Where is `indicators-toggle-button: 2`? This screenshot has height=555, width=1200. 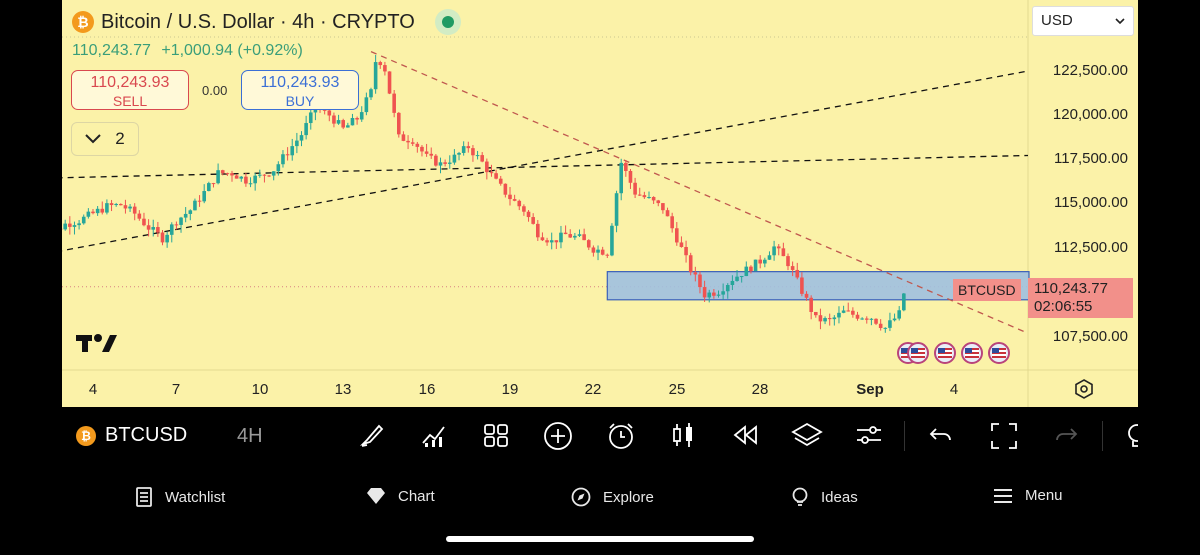
indicators-toggle-button: 2 is located at coordinates (105, 139).